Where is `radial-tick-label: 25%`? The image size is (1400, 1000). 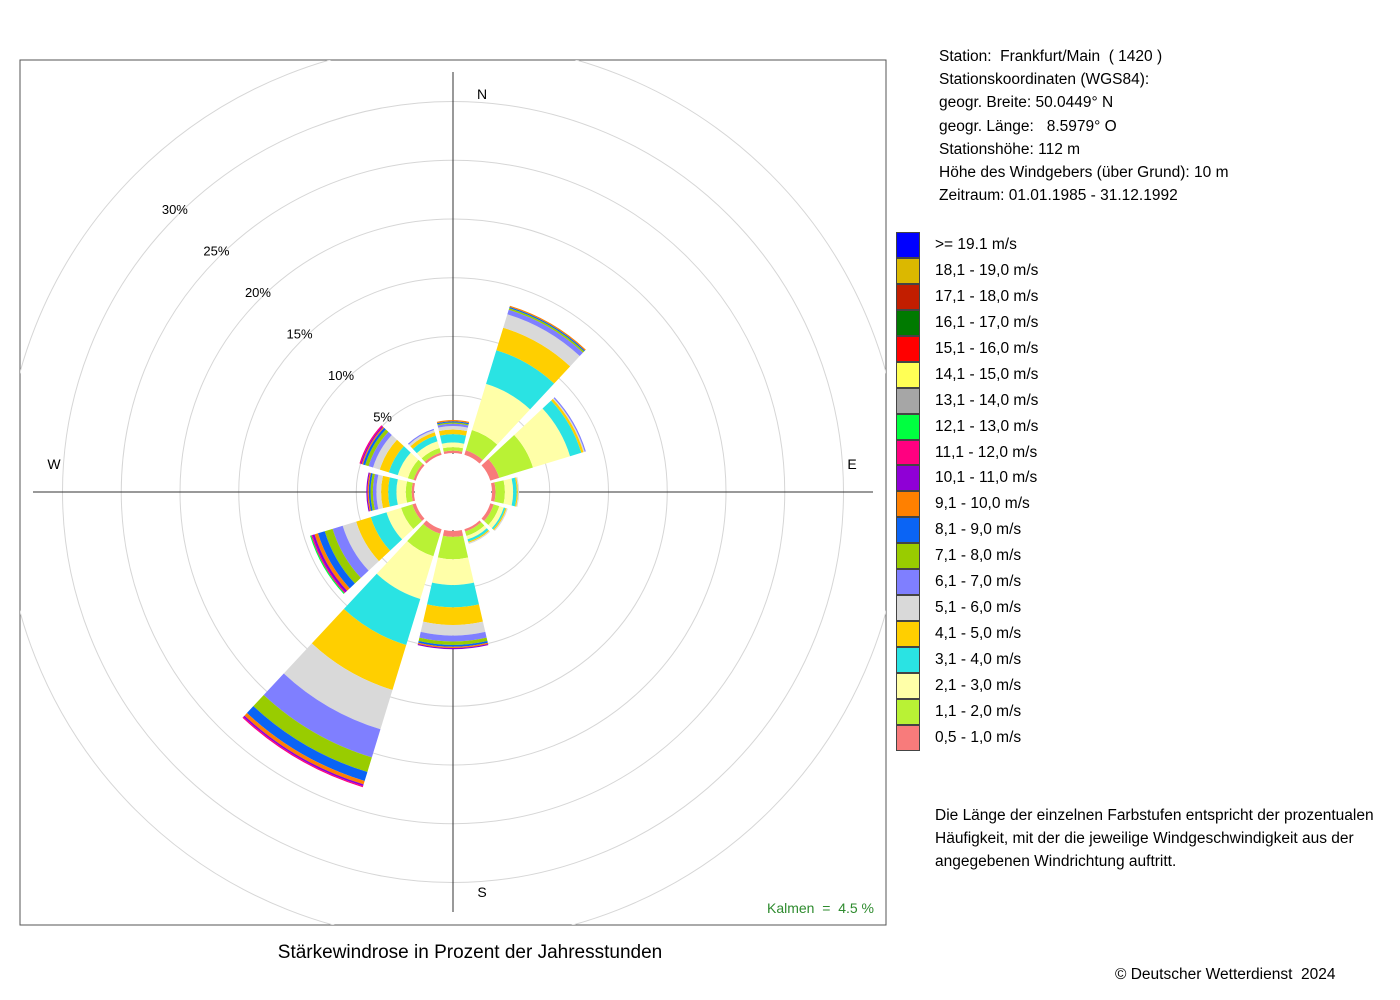
radial-tick-label: 25% is located at coordinates (216, 250).